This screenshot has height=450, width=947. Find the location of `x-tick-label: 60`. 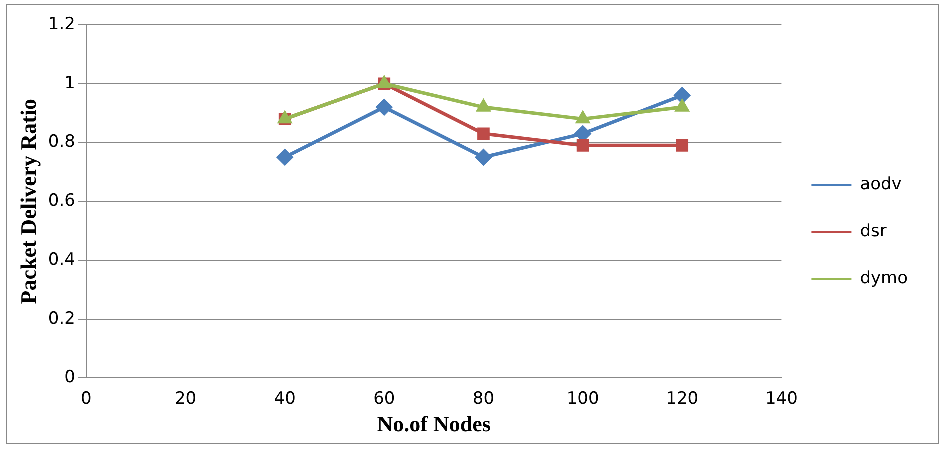

x-tick-label: 60 is located at coordinates (385, 398).